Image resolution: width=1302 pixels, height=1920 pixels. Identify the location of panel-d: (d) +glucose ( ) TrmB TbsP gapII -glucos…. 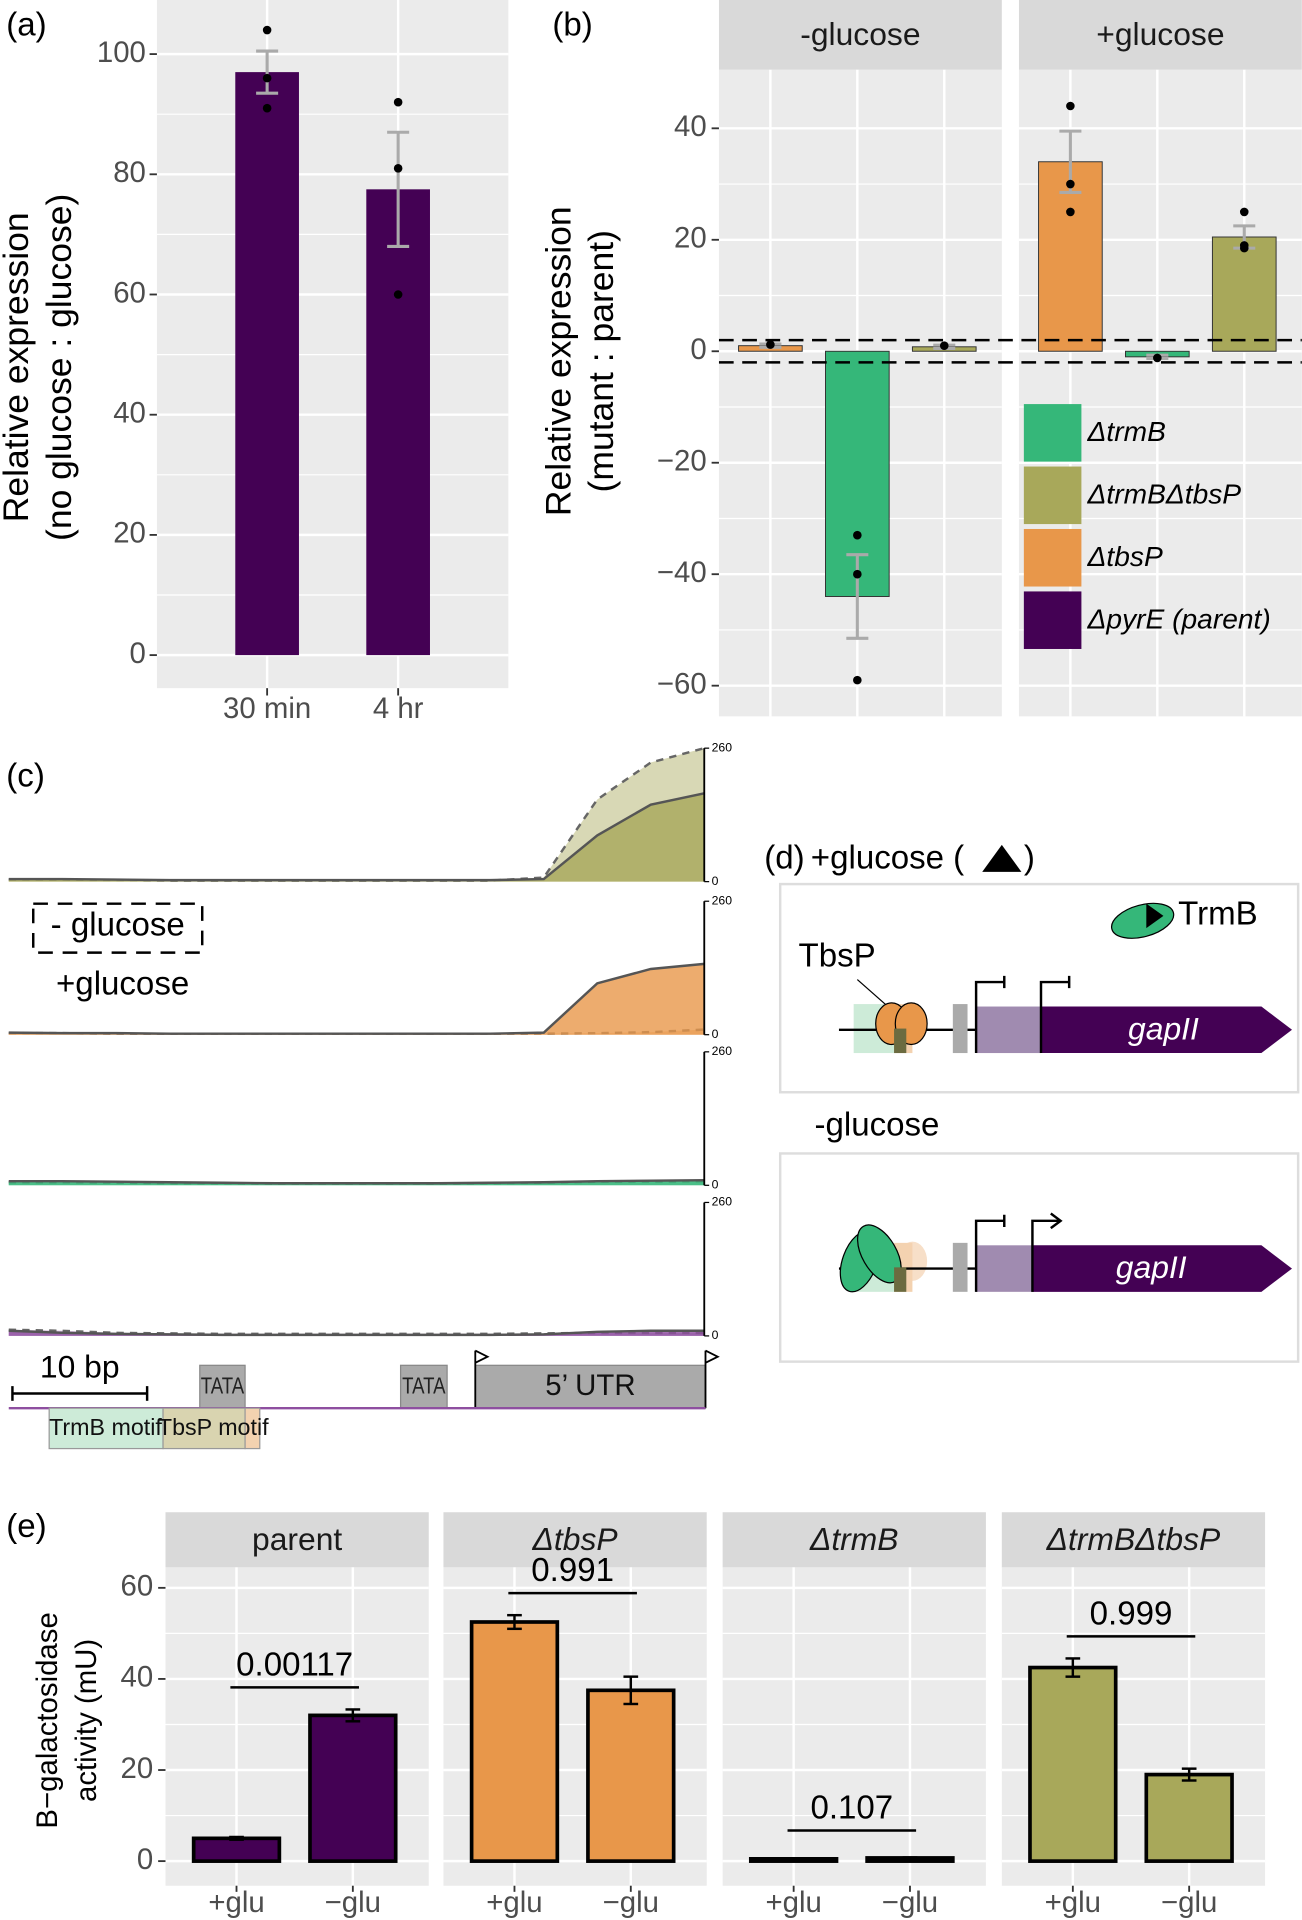
(1032, 1101).